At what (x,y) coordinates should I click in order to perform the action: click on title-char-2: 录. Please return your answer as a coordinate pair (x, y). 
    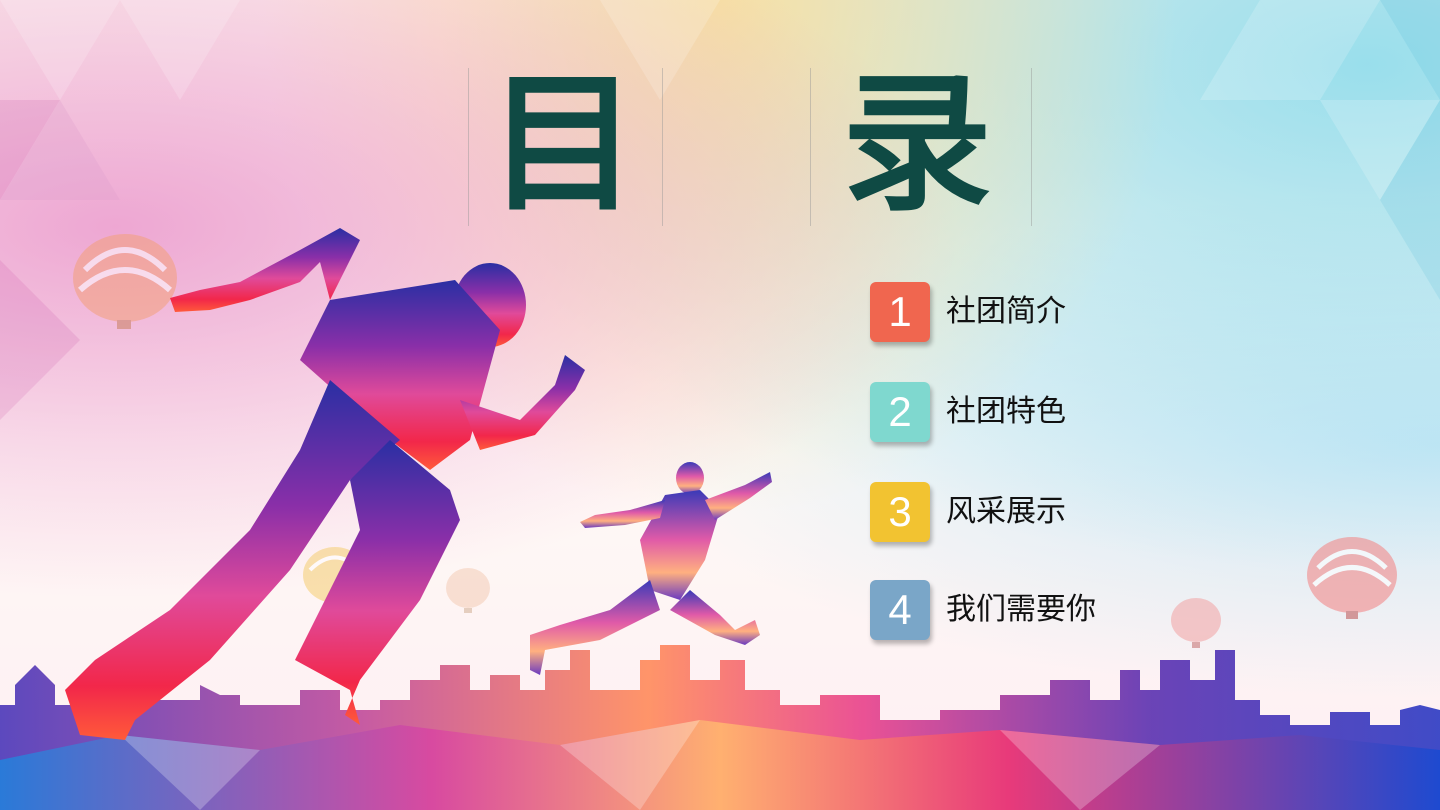
    Looking at the image, I should click on (916, 145).